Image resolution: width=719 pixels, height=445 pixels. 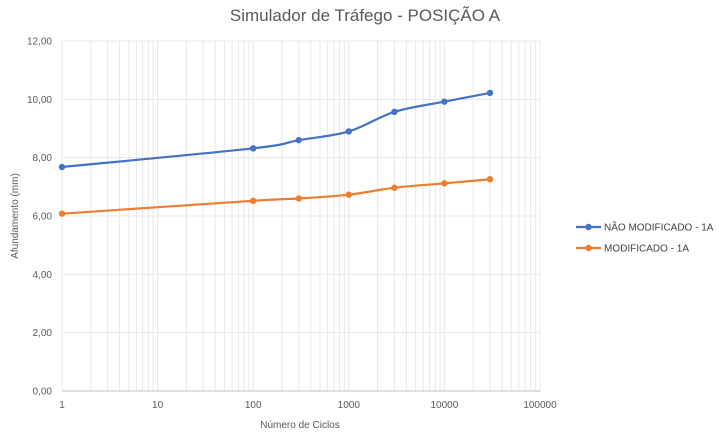 What do you see at coordinates (43, 392) in the screenshot?
I see `y-tick-label: 0,00` at bounding box center [43, 392].